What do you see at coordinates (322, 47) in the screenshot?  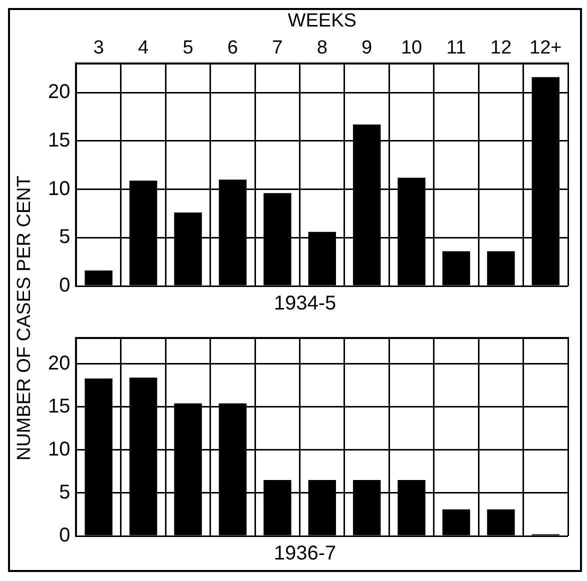 I see `x-tick-label: 8` at bounding box center [322, 47].